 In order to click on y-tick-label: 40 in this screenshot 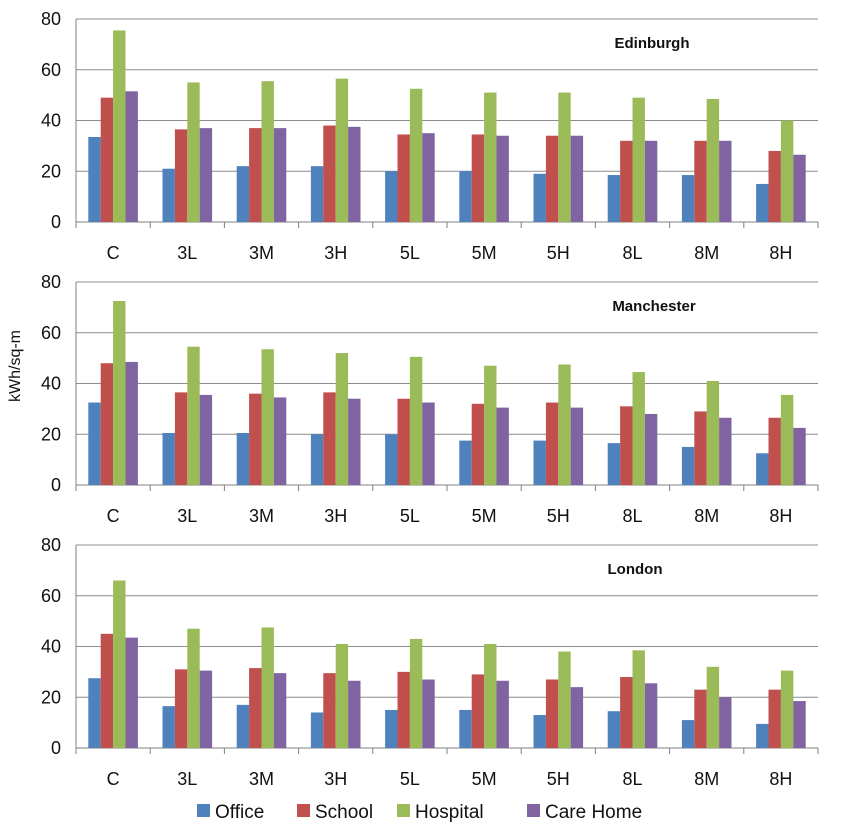, I will do `click(51, 384)`.